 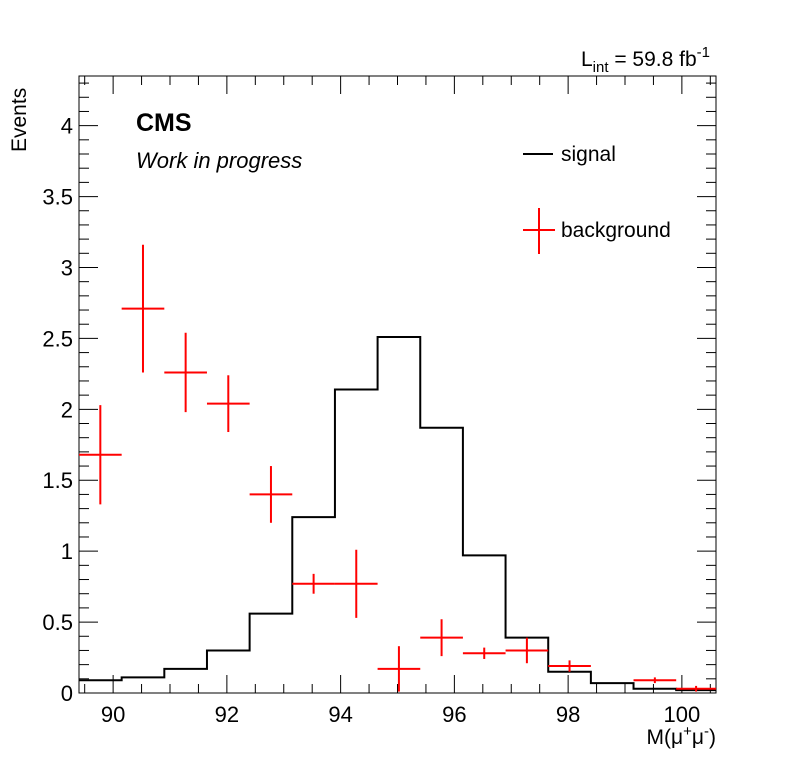 What do you see at coordinates (67, 693) in the screenshot?
I see `y-tick-label: 0` at bounding box center [67, 693].